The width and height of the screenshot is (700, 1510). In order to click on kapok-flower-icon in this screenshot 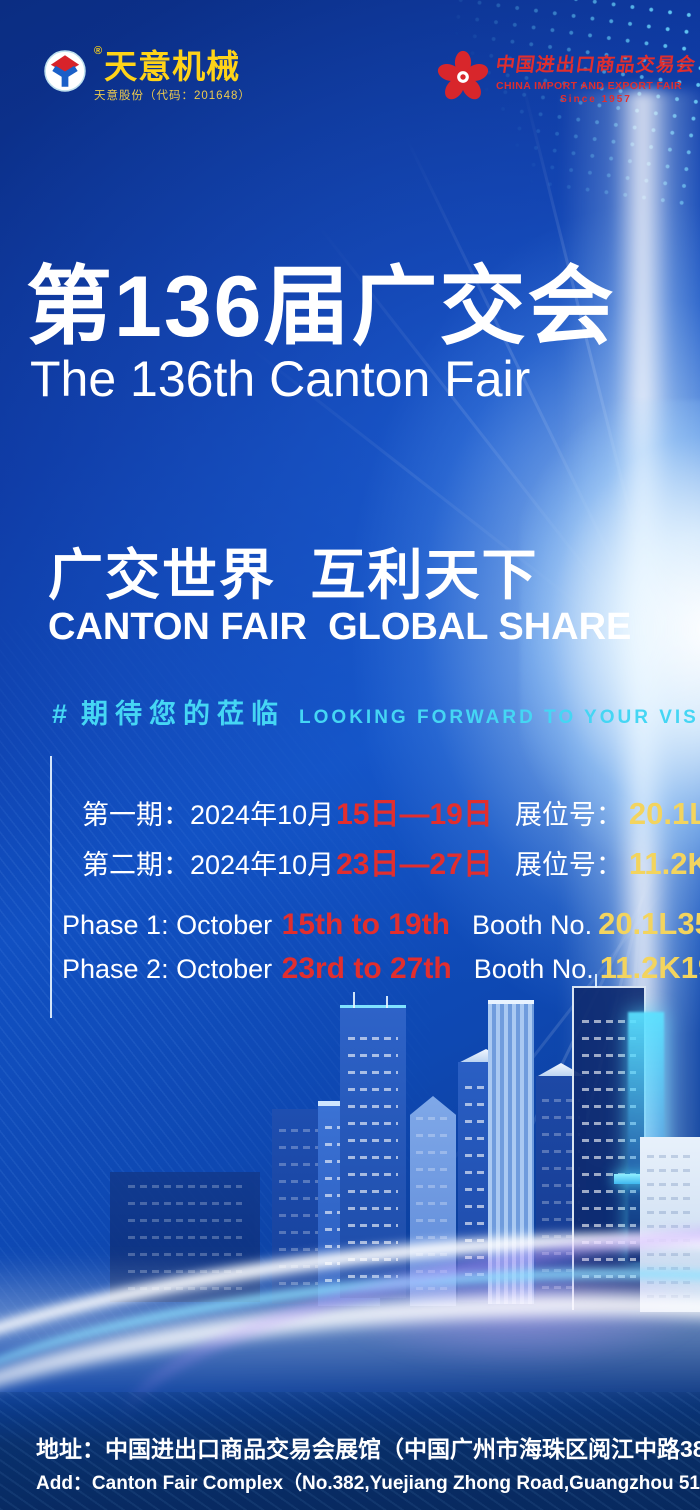, I will do `click(463, 75)`.